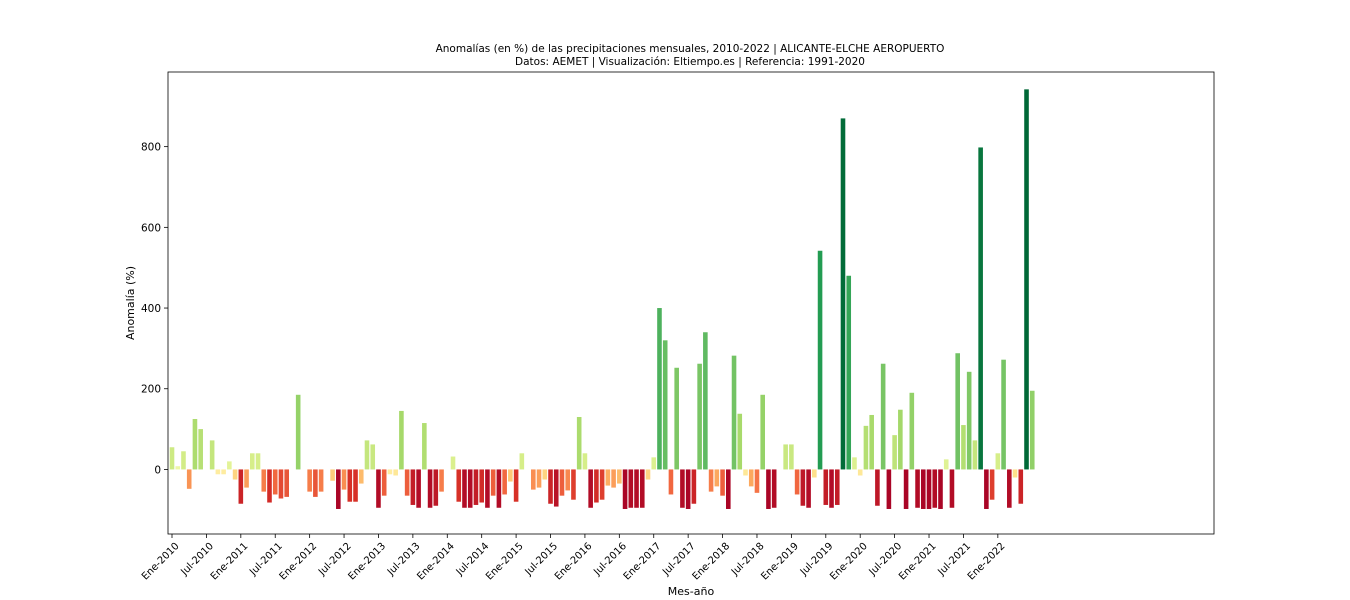 Image resolution: width=1350 pixels, height=600 pixels. I want to click on x-tick-label: Ene-2012, so click(299, 562).